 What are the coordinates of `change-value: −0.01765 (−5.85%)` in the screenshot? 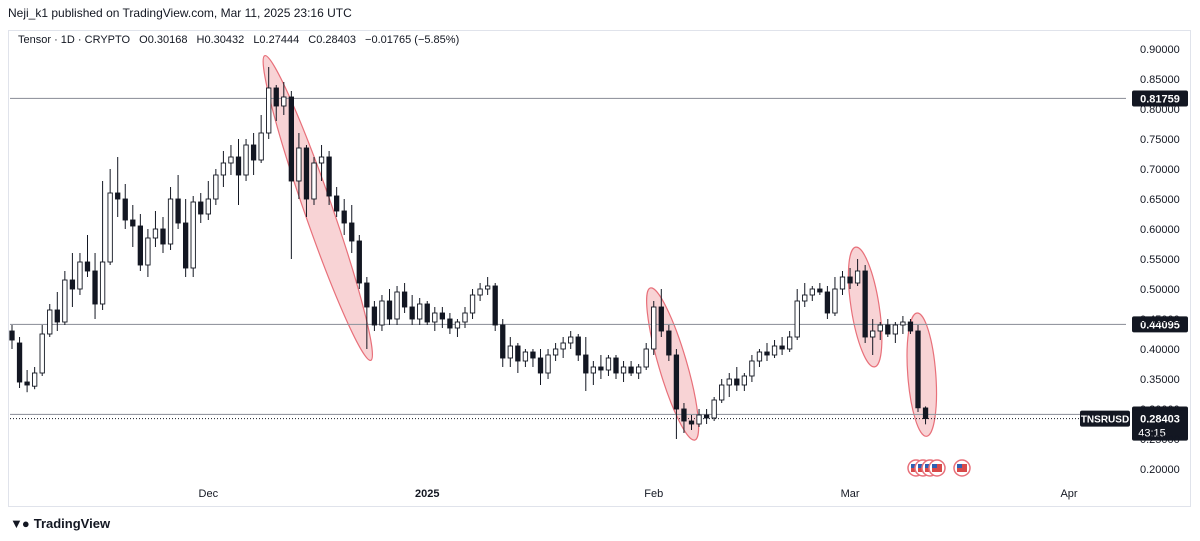 It's located at (412, 40).